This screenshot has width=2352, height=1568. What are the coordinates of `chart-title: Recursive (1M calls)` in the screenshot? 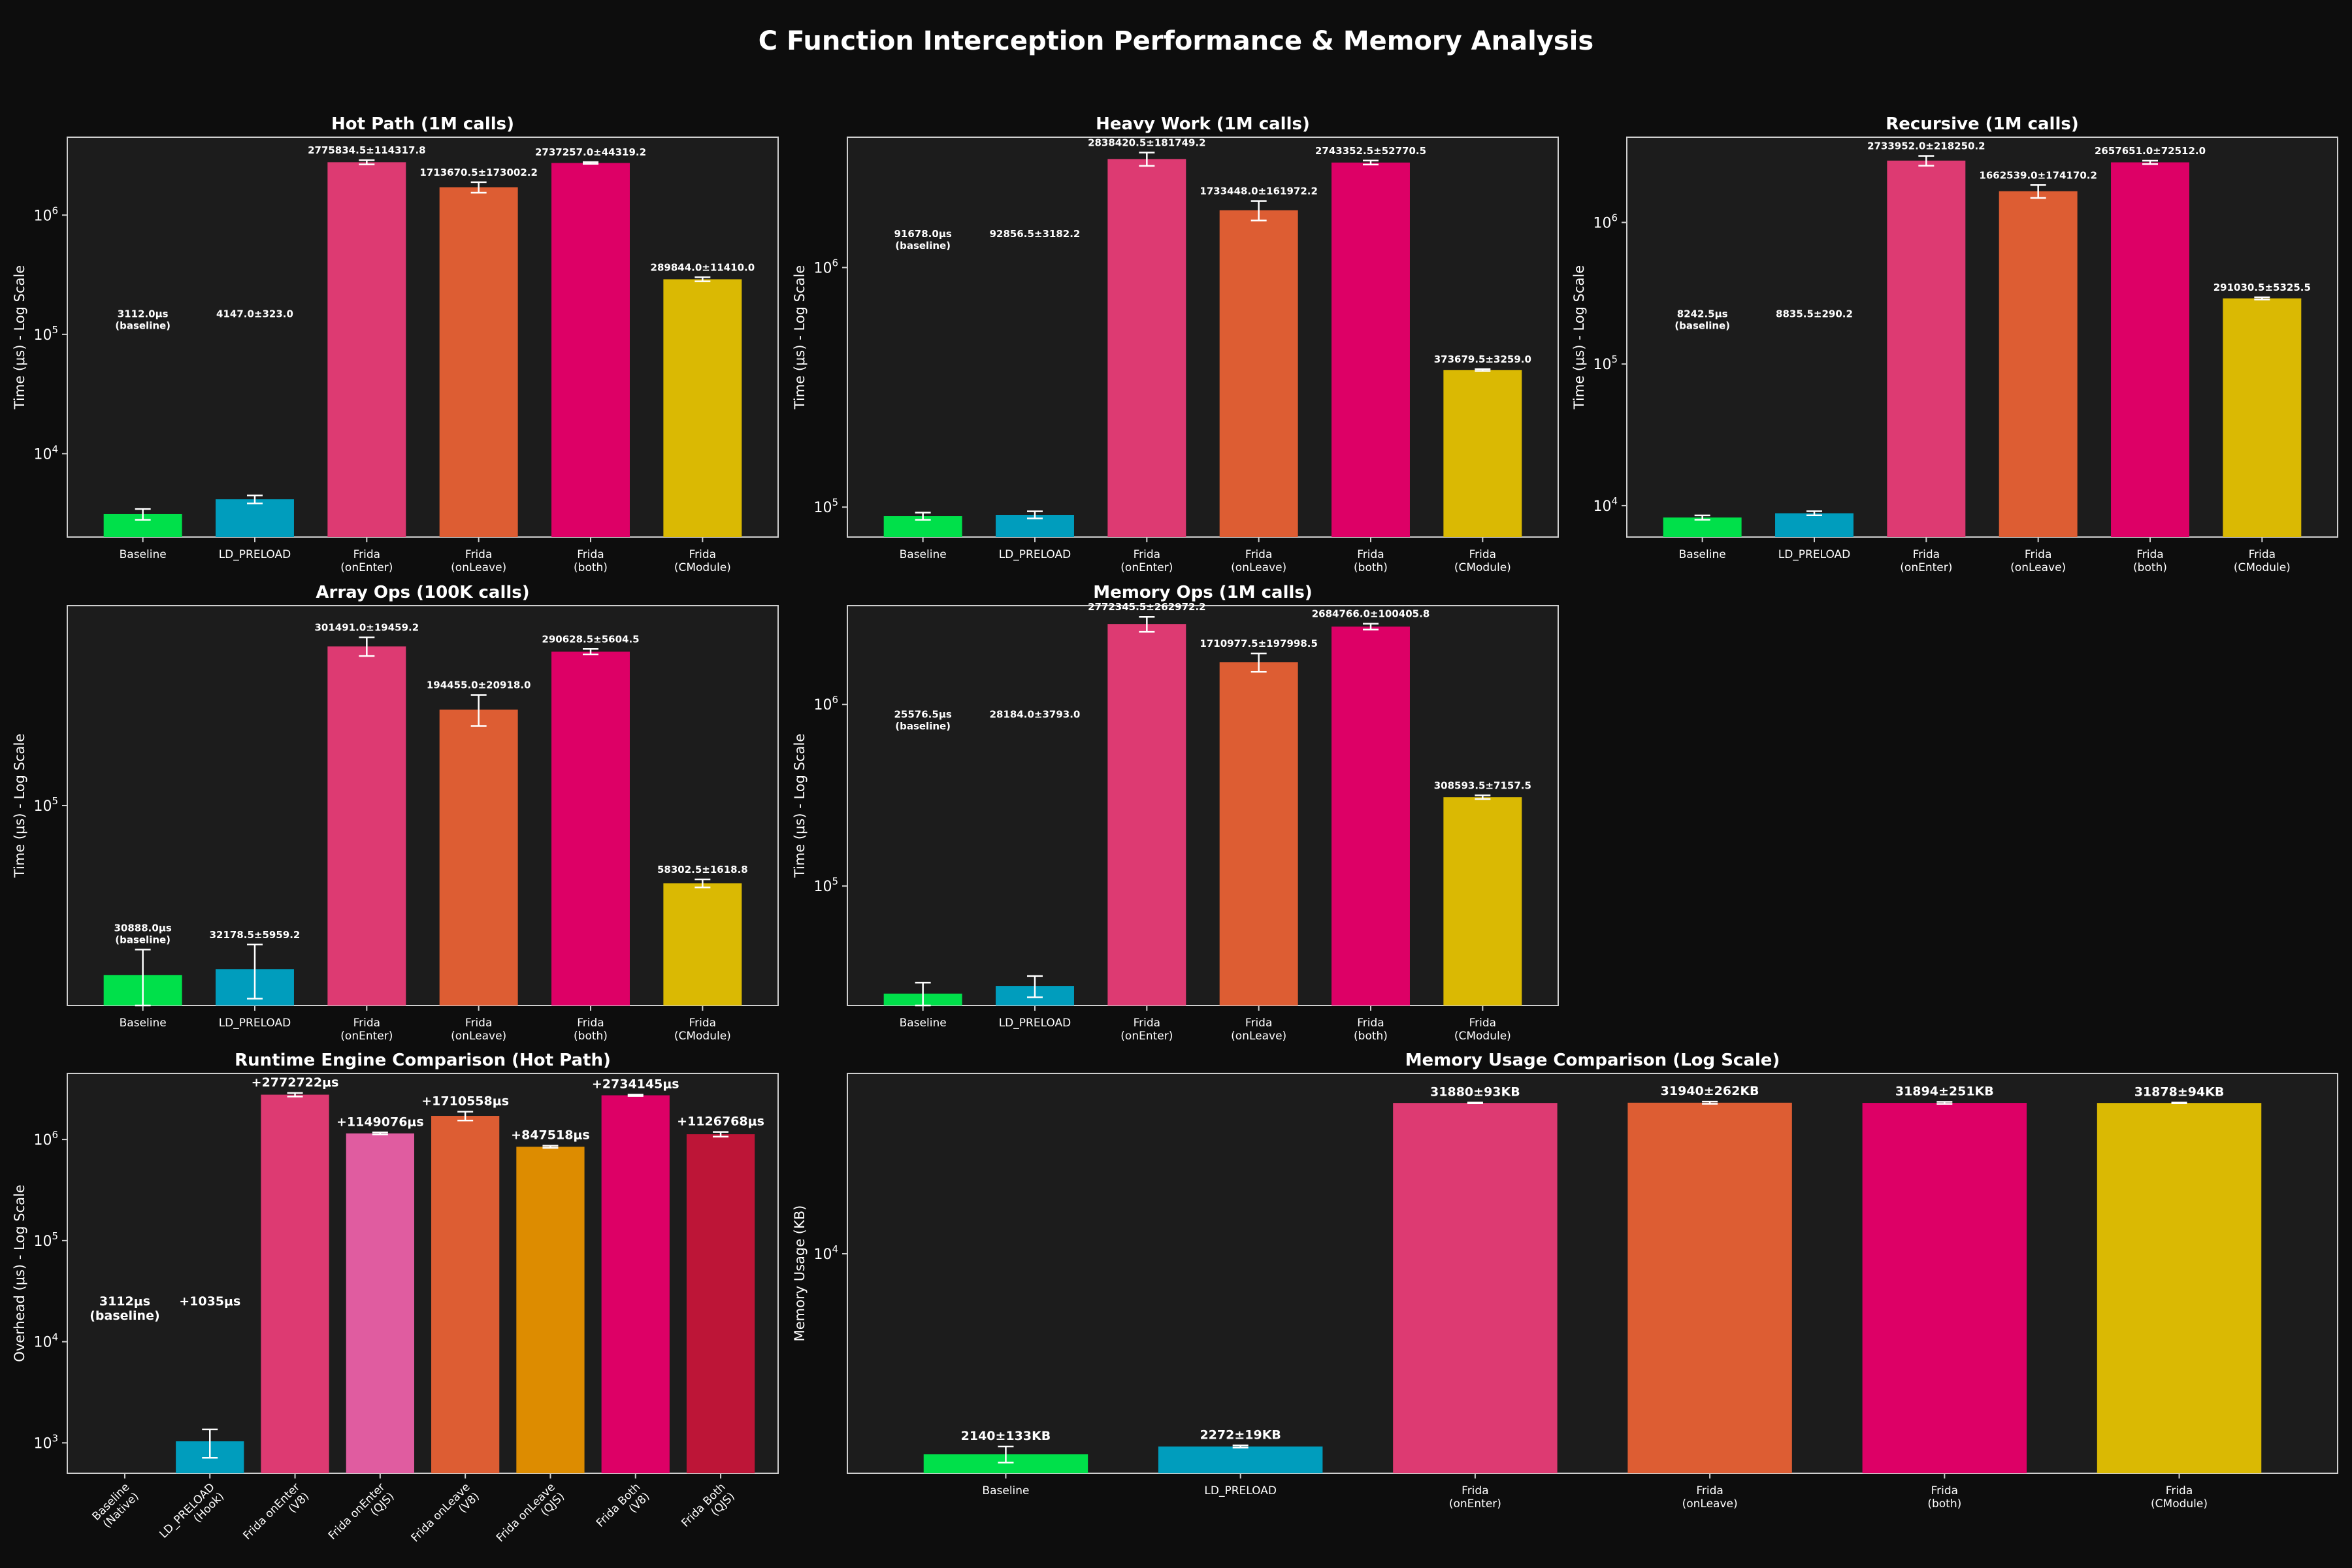 It's located at (1982, 124).